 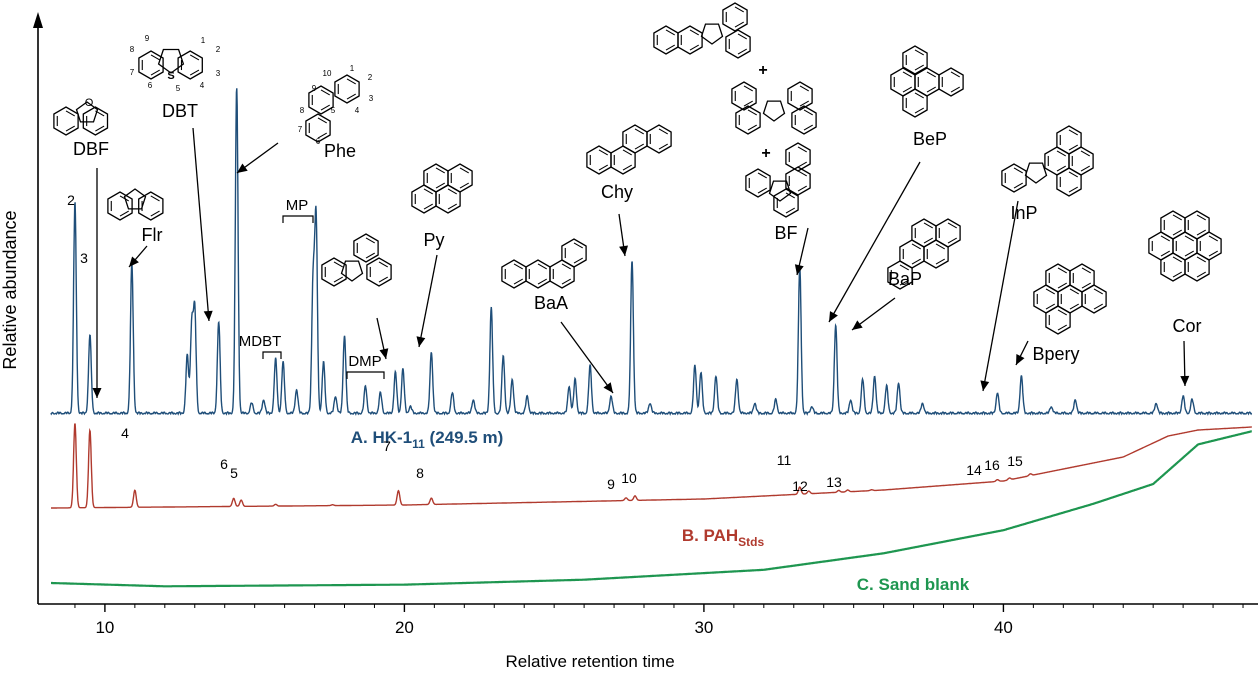 What do you see at coordinates (915, 60) in the screenshot?
I see `bep-ring` at bounding box center [915, 60].